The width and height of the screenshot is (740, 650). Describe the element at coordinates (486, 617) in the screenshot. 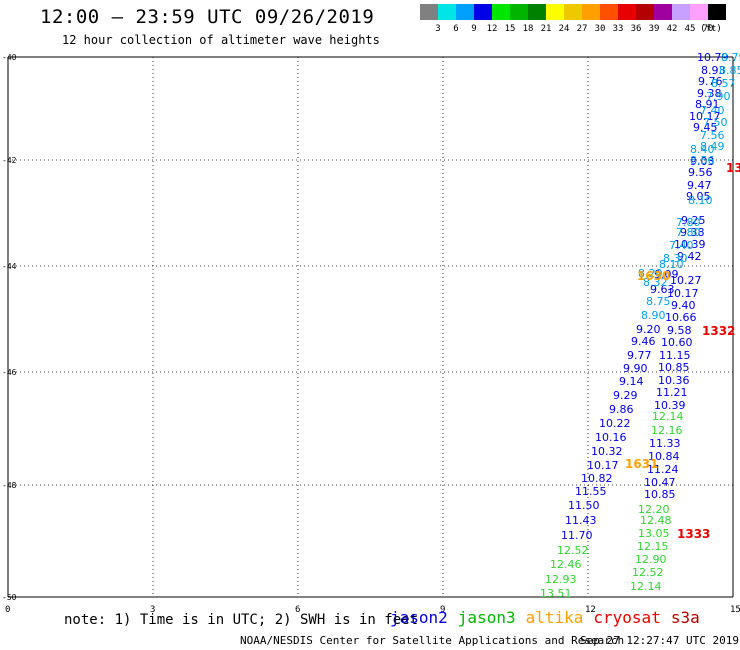

I see `legend-item-jason3: jason3` at that location.